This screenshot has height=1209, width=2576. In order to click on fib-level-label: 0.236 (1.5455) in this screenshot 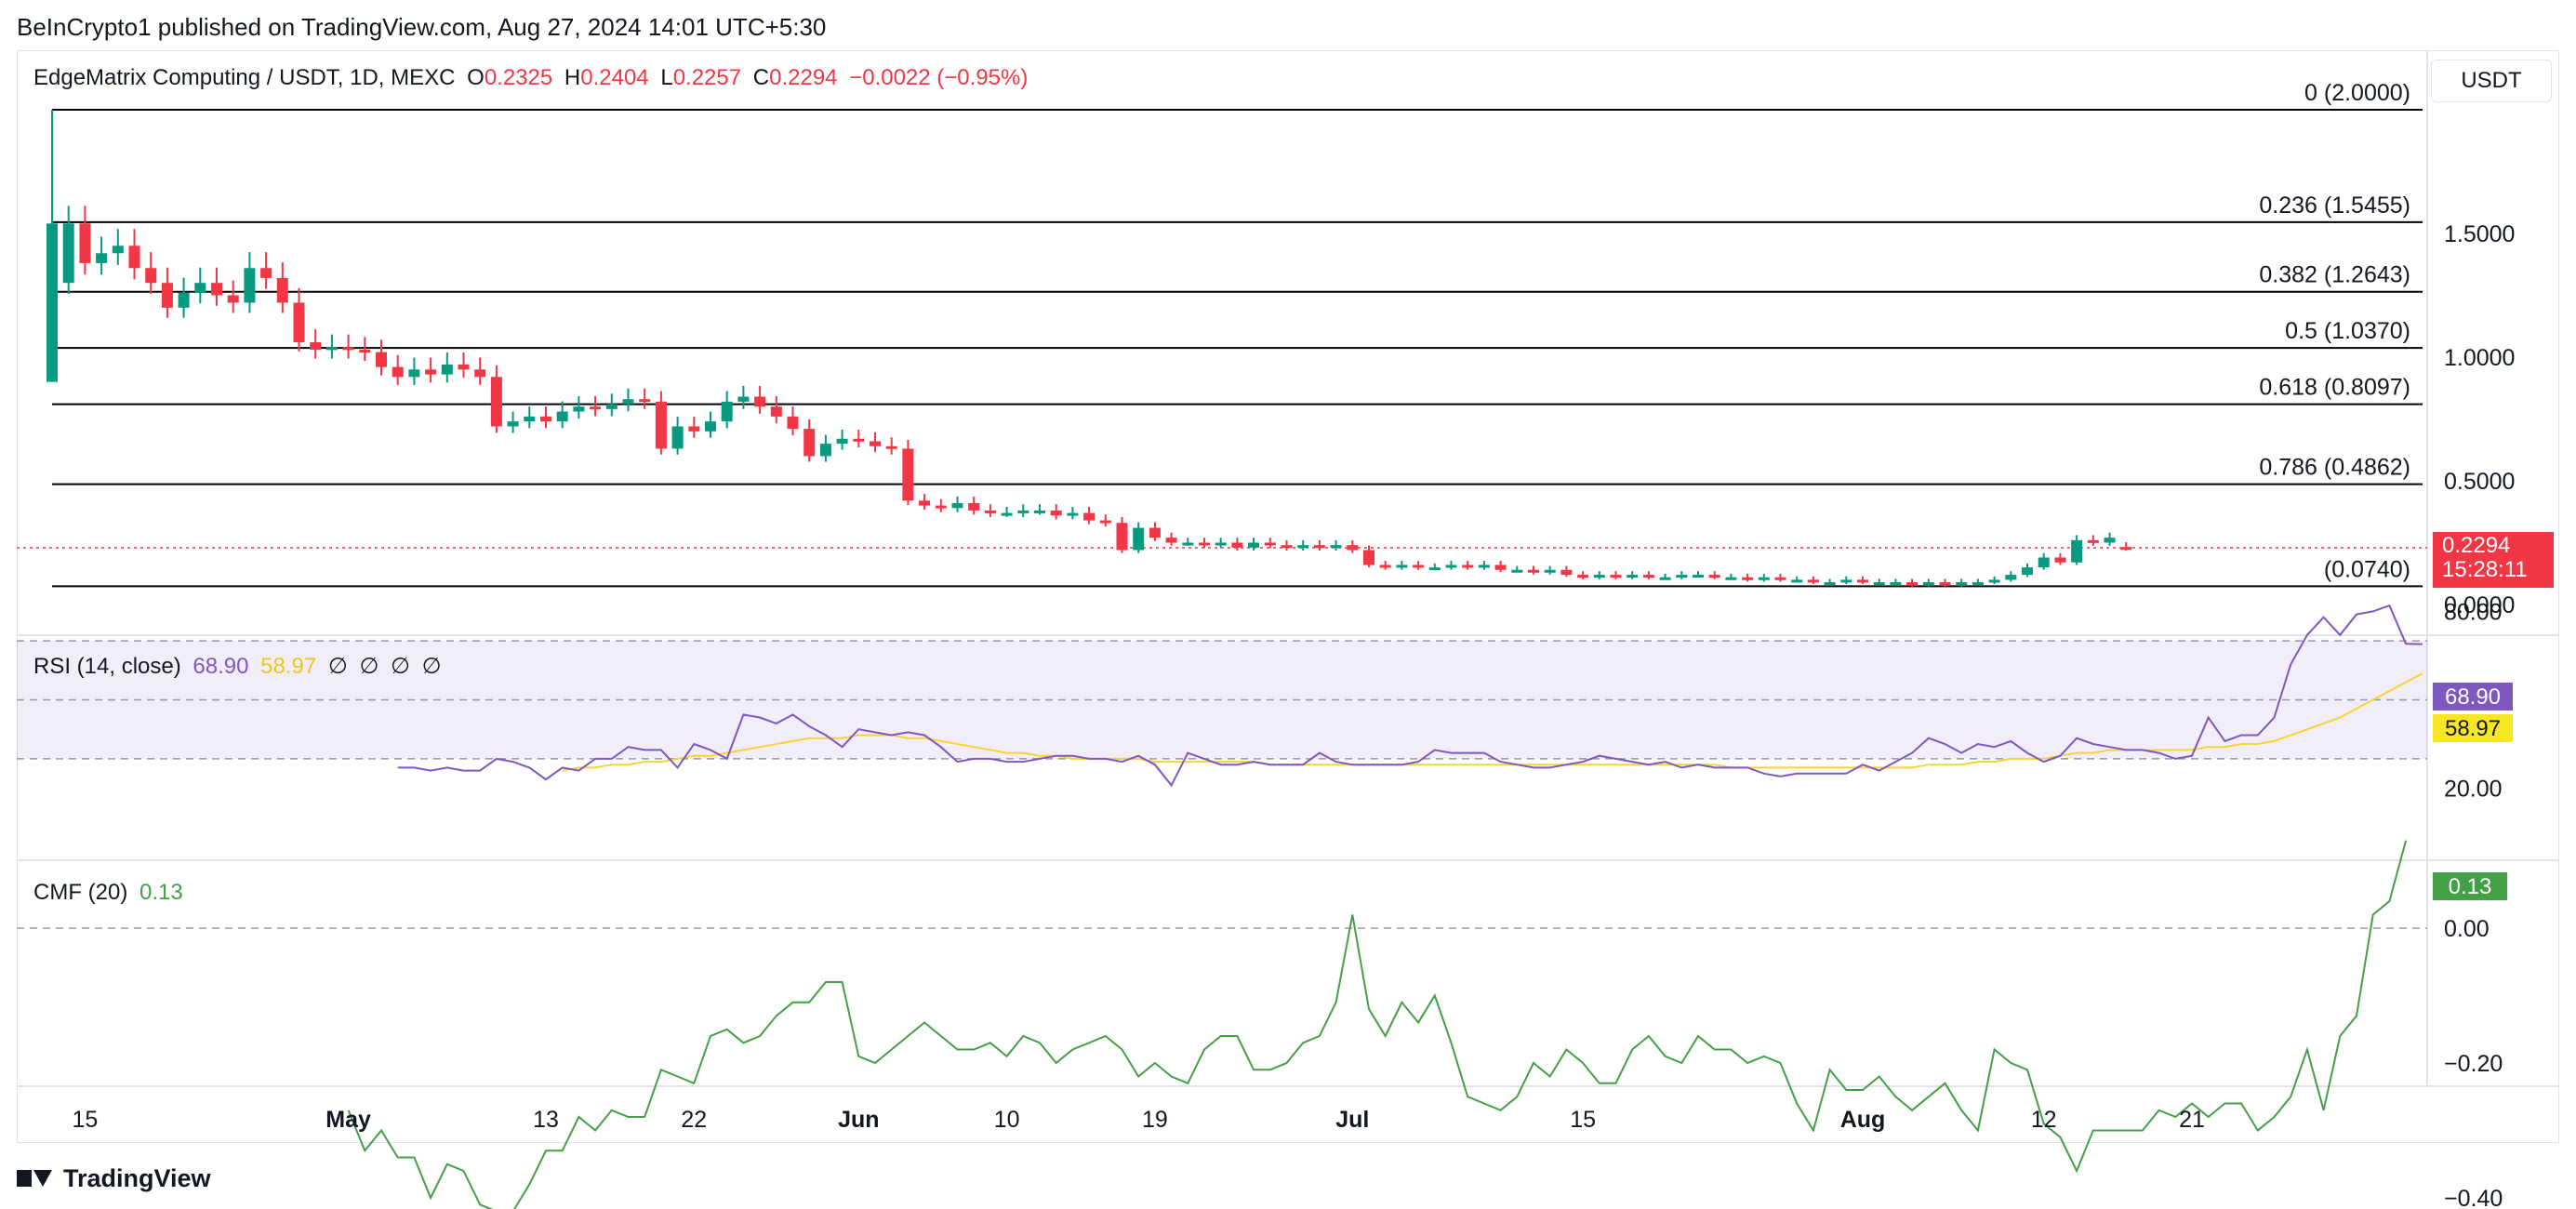, I will do `click(2334, 206)`.